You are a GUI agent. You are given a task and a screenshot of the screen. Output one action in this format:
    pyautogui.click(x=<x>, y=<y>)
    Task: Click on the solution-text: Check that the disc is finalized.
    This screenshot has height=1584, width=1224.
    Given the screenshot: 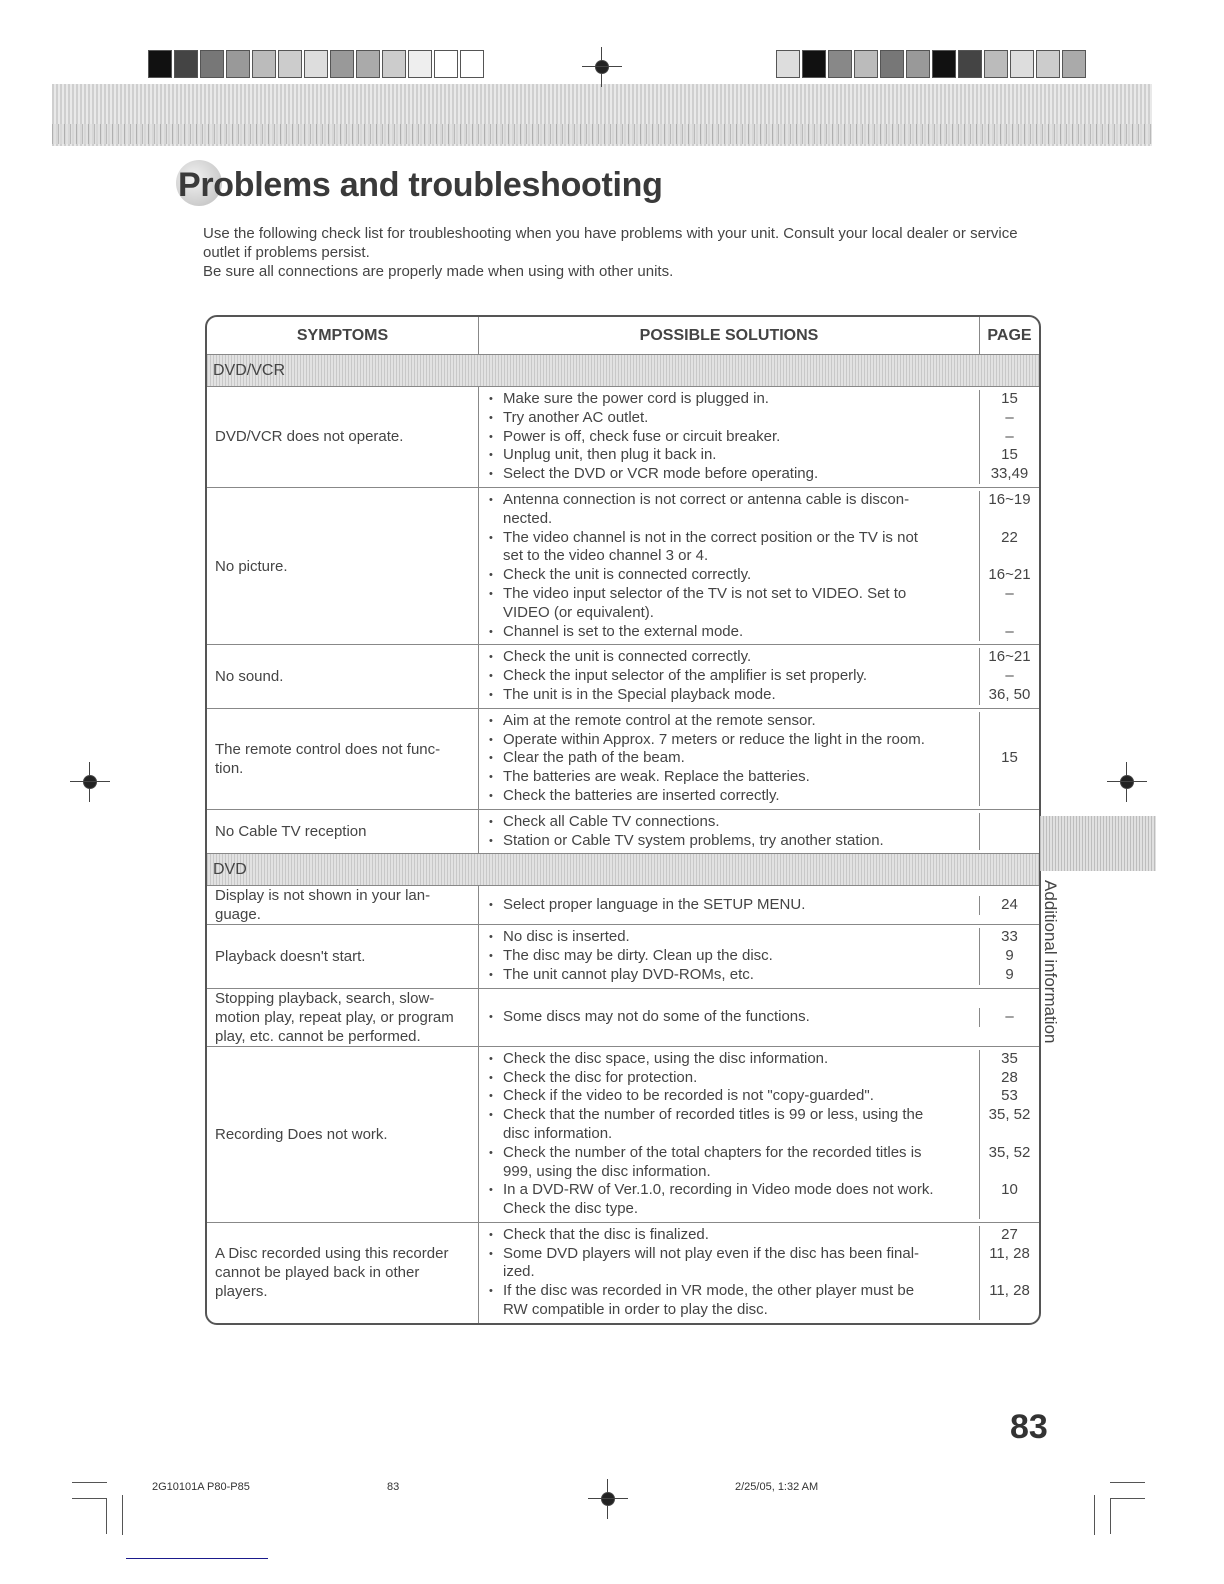 What is the action you would take?
    pyautogui.click(x=729, y=1235)
    